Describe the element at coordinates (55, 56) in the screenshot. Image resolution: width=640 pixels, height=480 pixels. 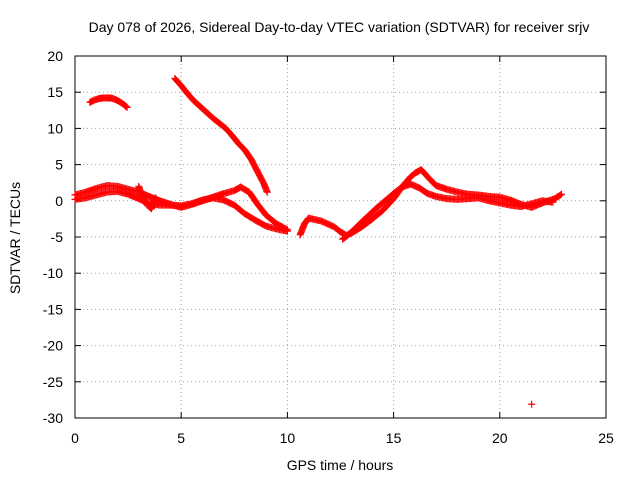
I see `y-tick-label: 20` at that location.